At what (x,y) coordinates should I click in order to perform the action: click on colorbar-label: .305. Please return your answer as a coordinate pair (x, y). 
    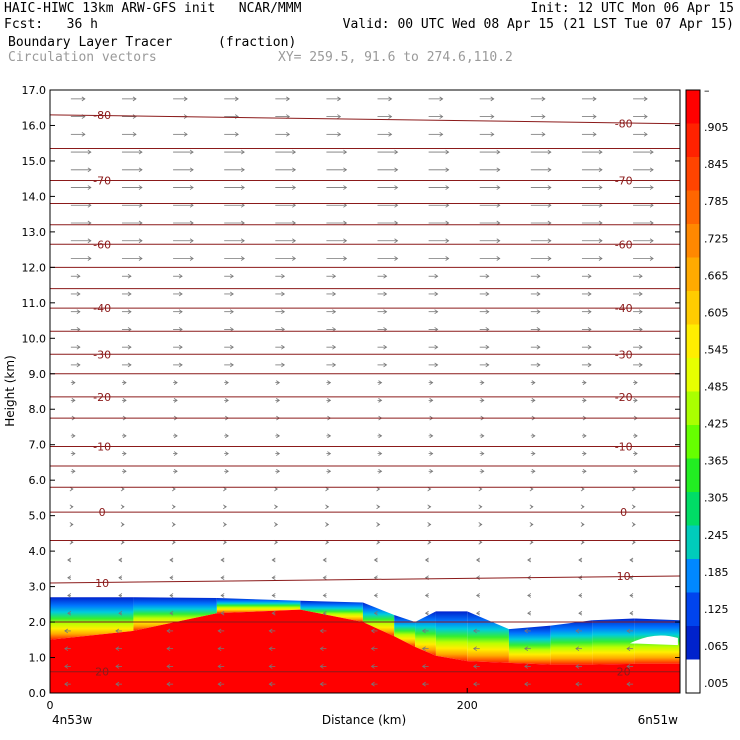
    Looking at the image, I should click on (716, 498).